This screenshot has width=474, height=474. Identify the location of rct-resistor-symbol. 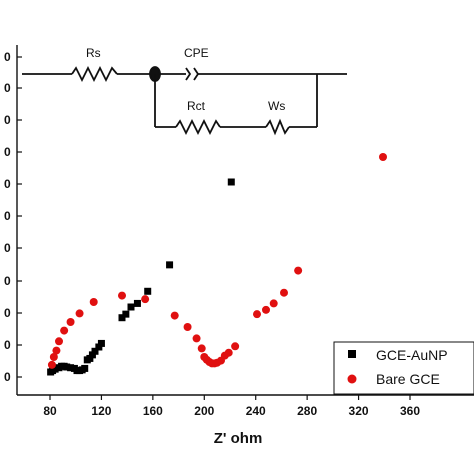
(198, 127).